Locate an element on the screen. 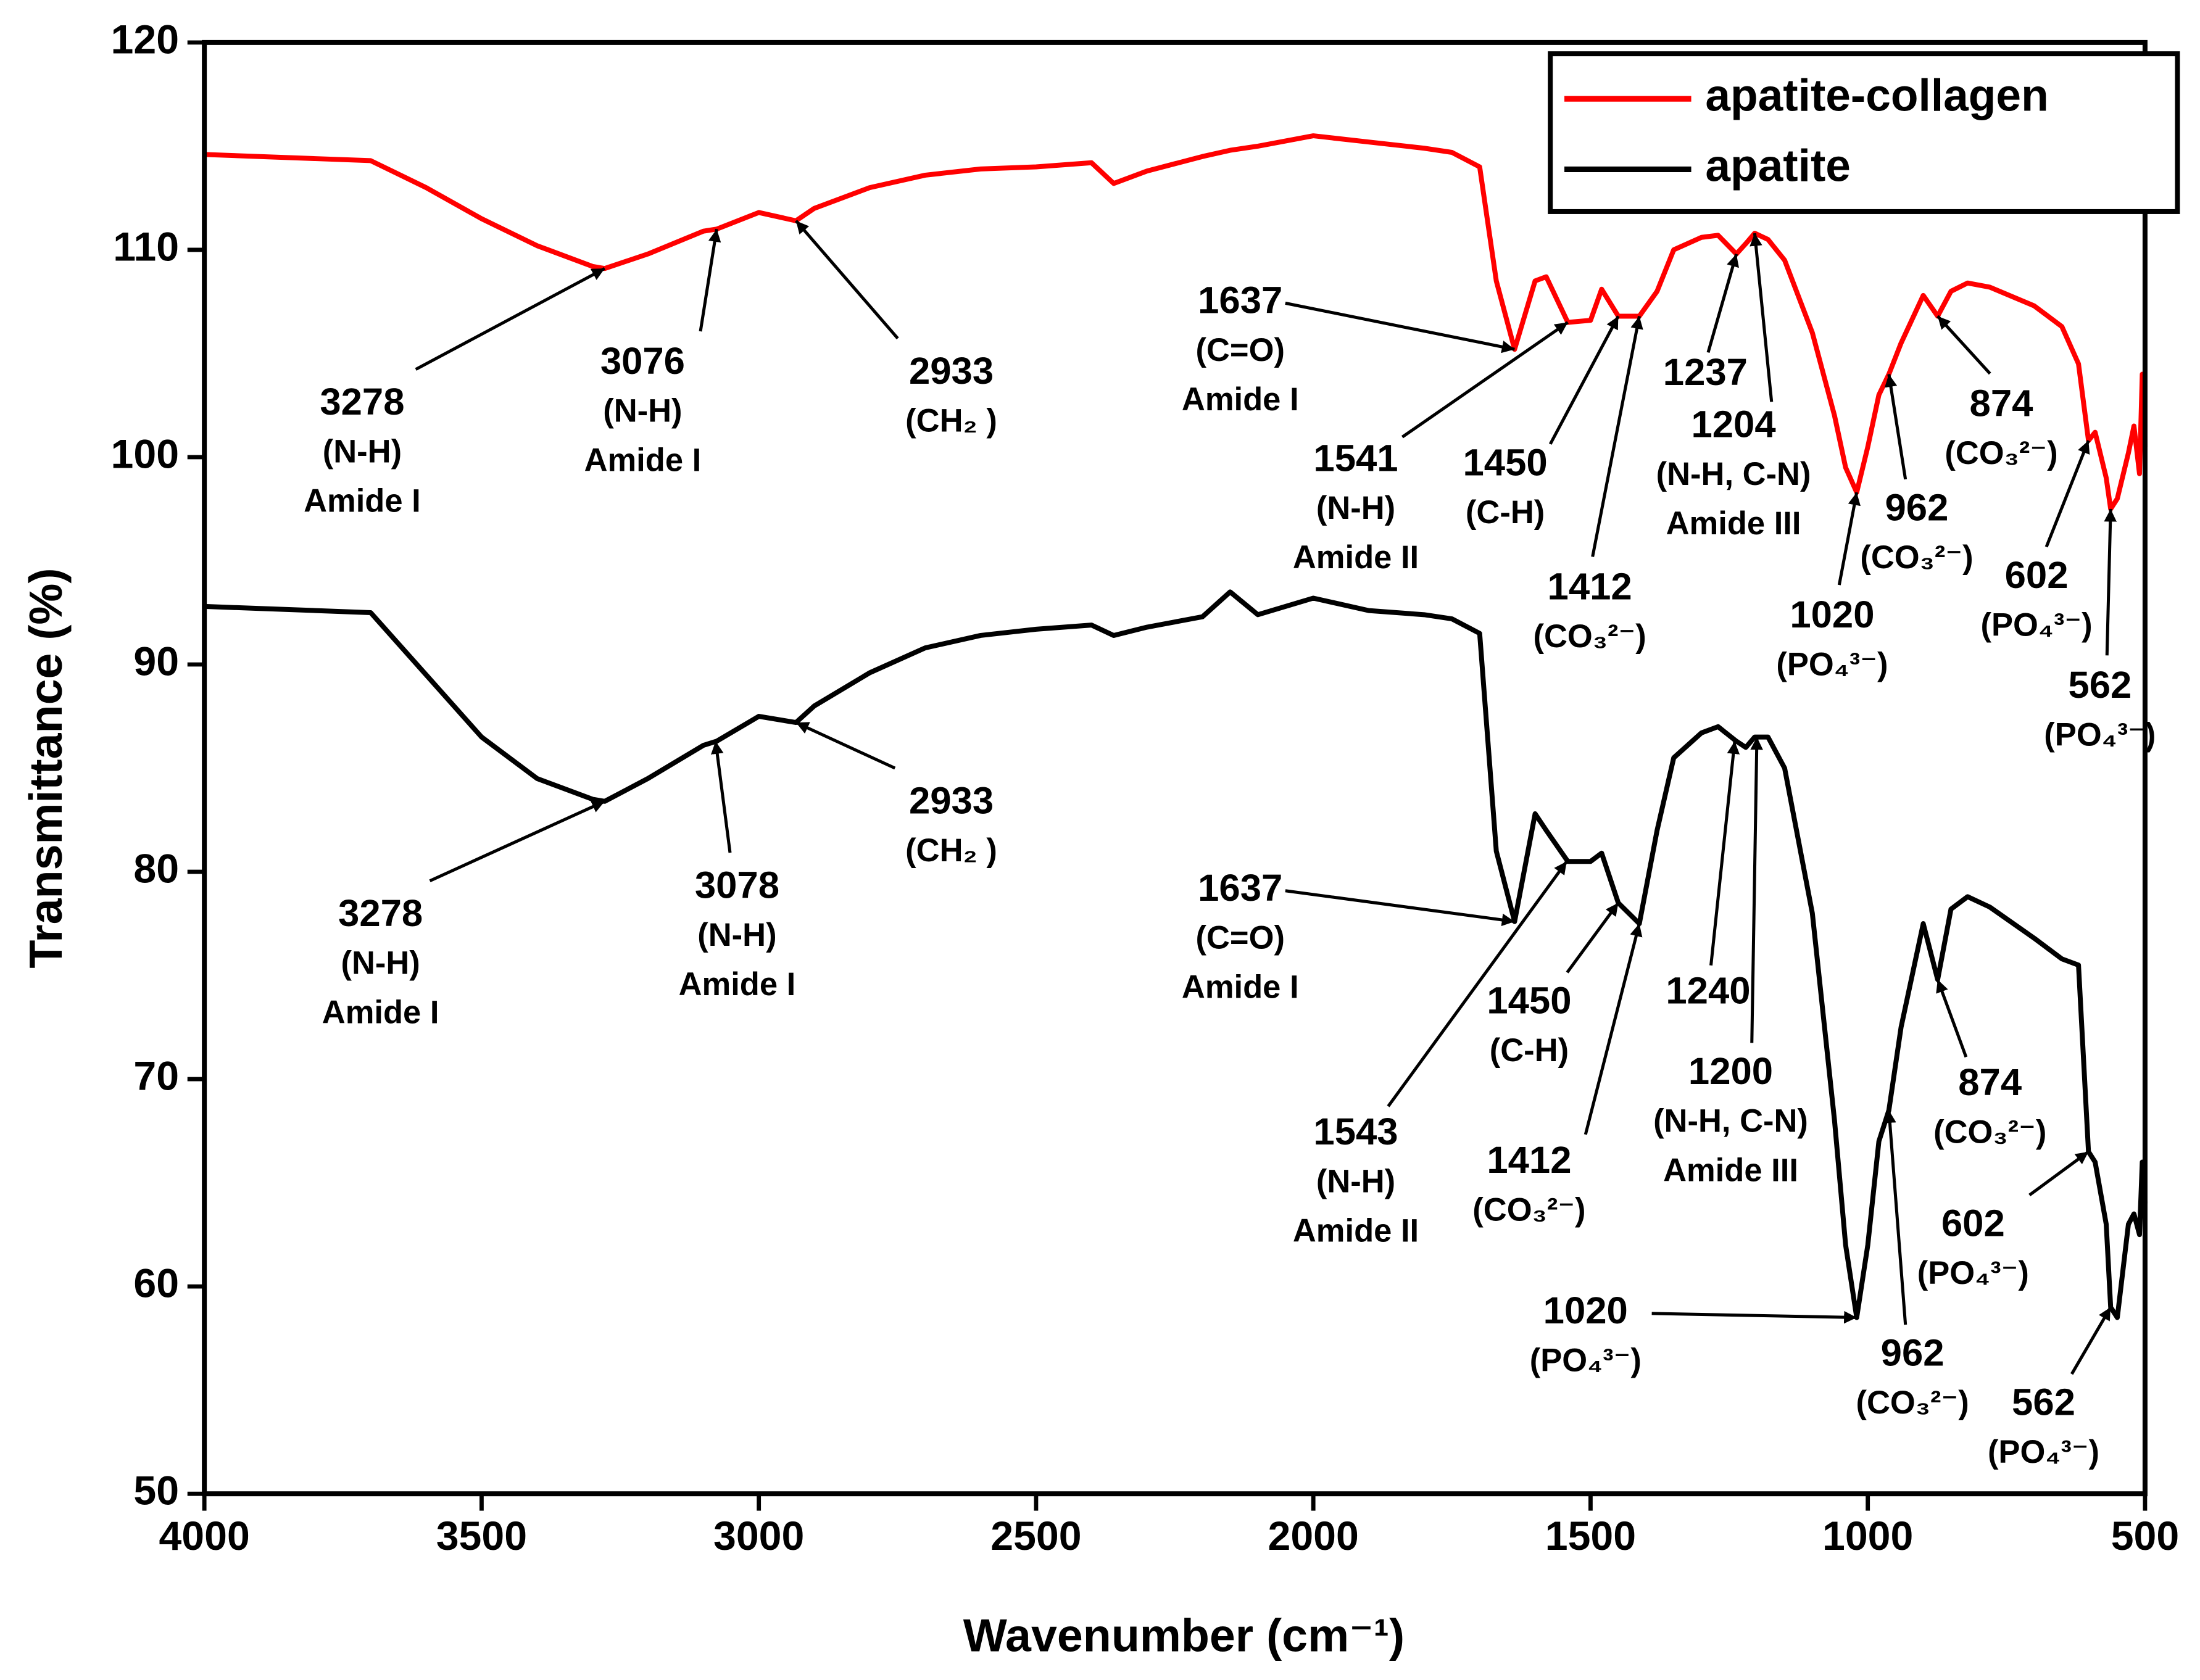 This screenshot has height=1680, width=2200. y-tick-label: 100 is located at coordinates (145, 454).